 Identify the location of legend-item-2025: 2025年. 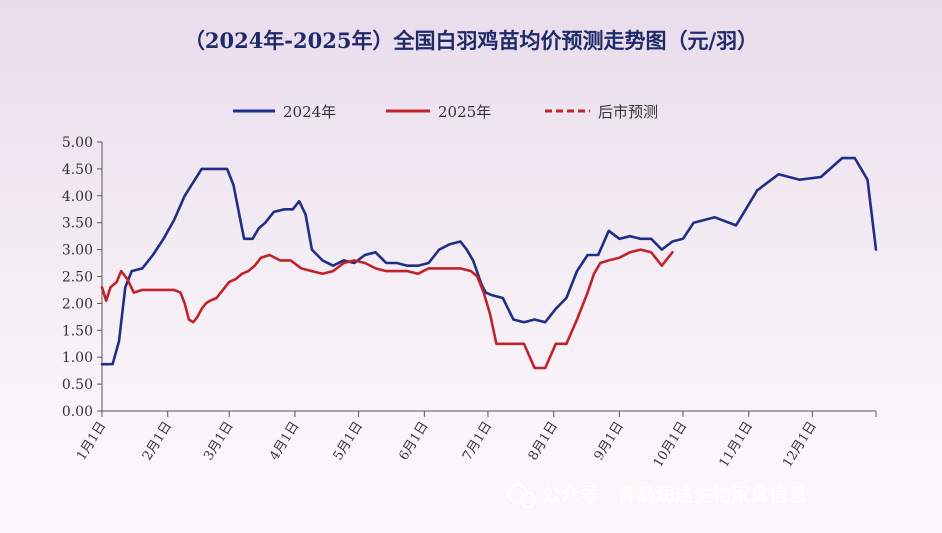
(438, 112).